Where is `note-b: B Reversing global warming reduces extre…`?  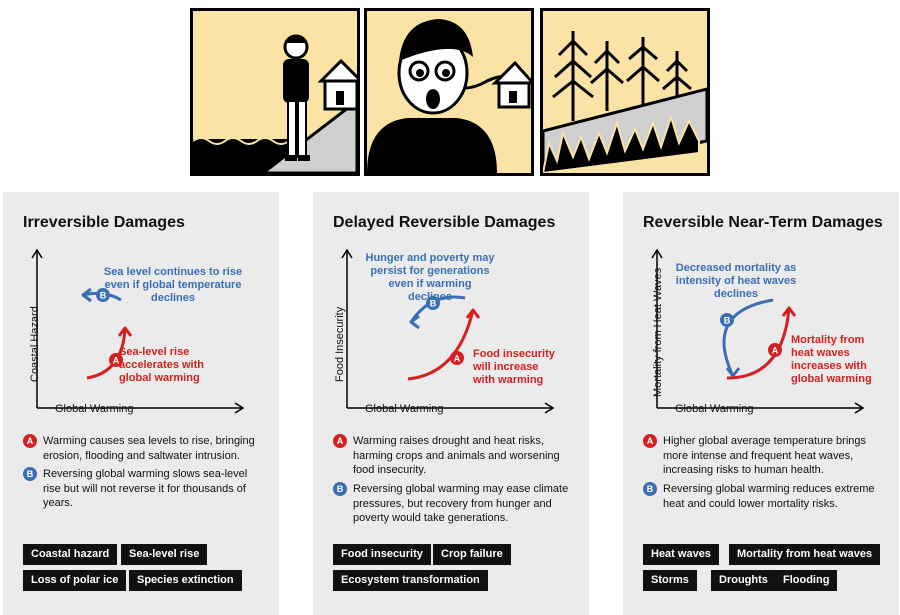
note-b: B Reversing global warming reduces extre… is located at coordinates (763, 496).